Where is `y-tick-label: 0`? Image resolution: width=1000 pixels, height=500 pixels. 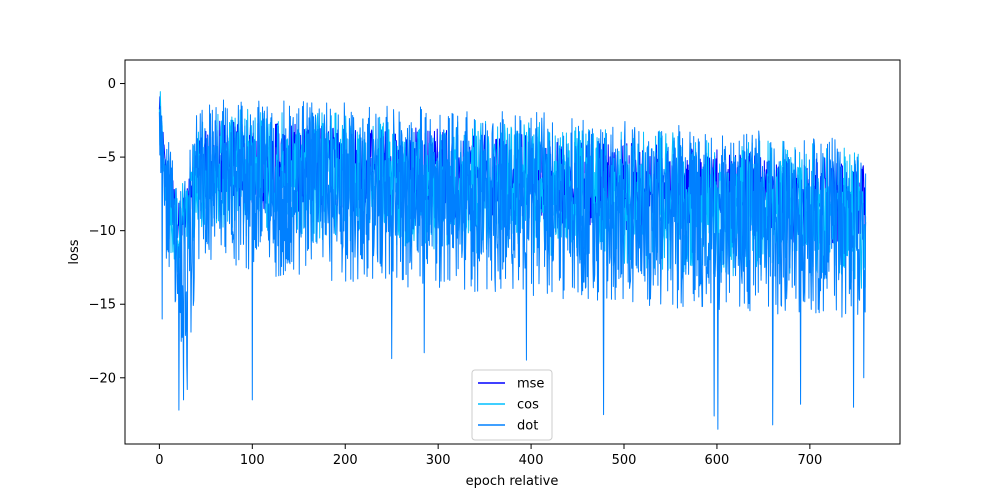 y-tick-label: 0 is located at coordinates (112, 84).